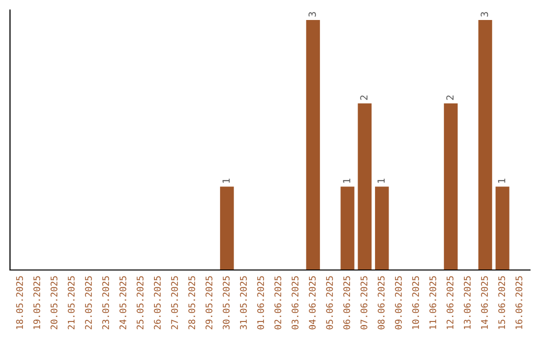 The height and width of the screenshot is (340, 540). What do you see at coordinates (106, 303) in the screenshot?
I see `x-tick-label: 23.05.2025` at bounding box center [106, 303].